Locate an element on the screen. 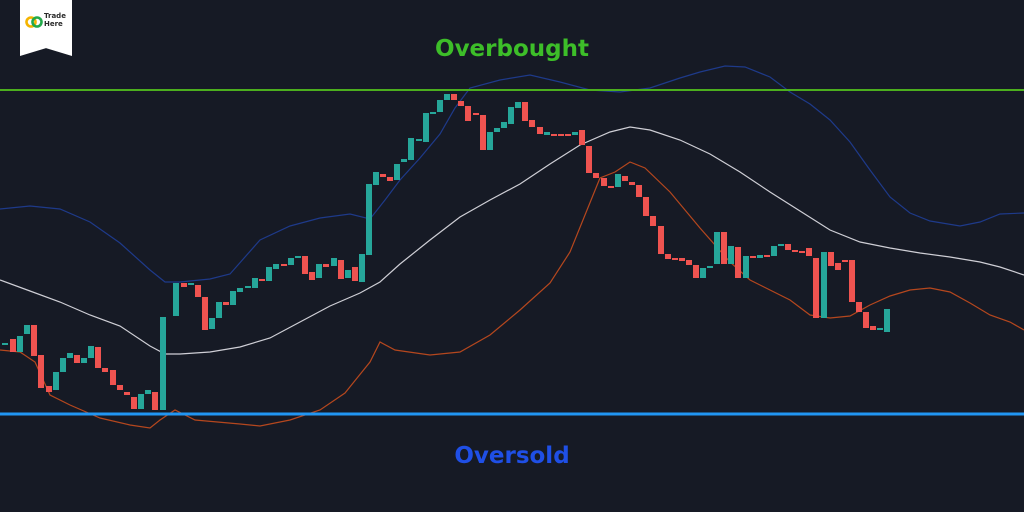 The height and width of the screenshot is (512, 1024). logo-text: Trade Here is located at coordinates (58, 20).